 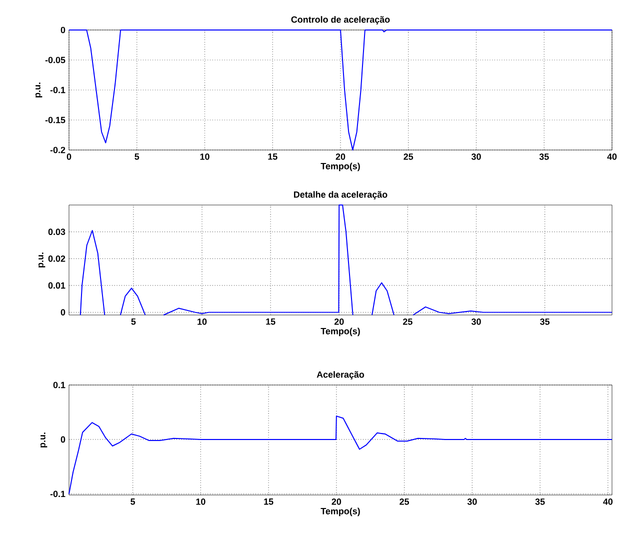 What do you see at coordinates (57, 232) in the screenshot?
I see `y-tick-label: 0.03` at bounding box center [57, 232].